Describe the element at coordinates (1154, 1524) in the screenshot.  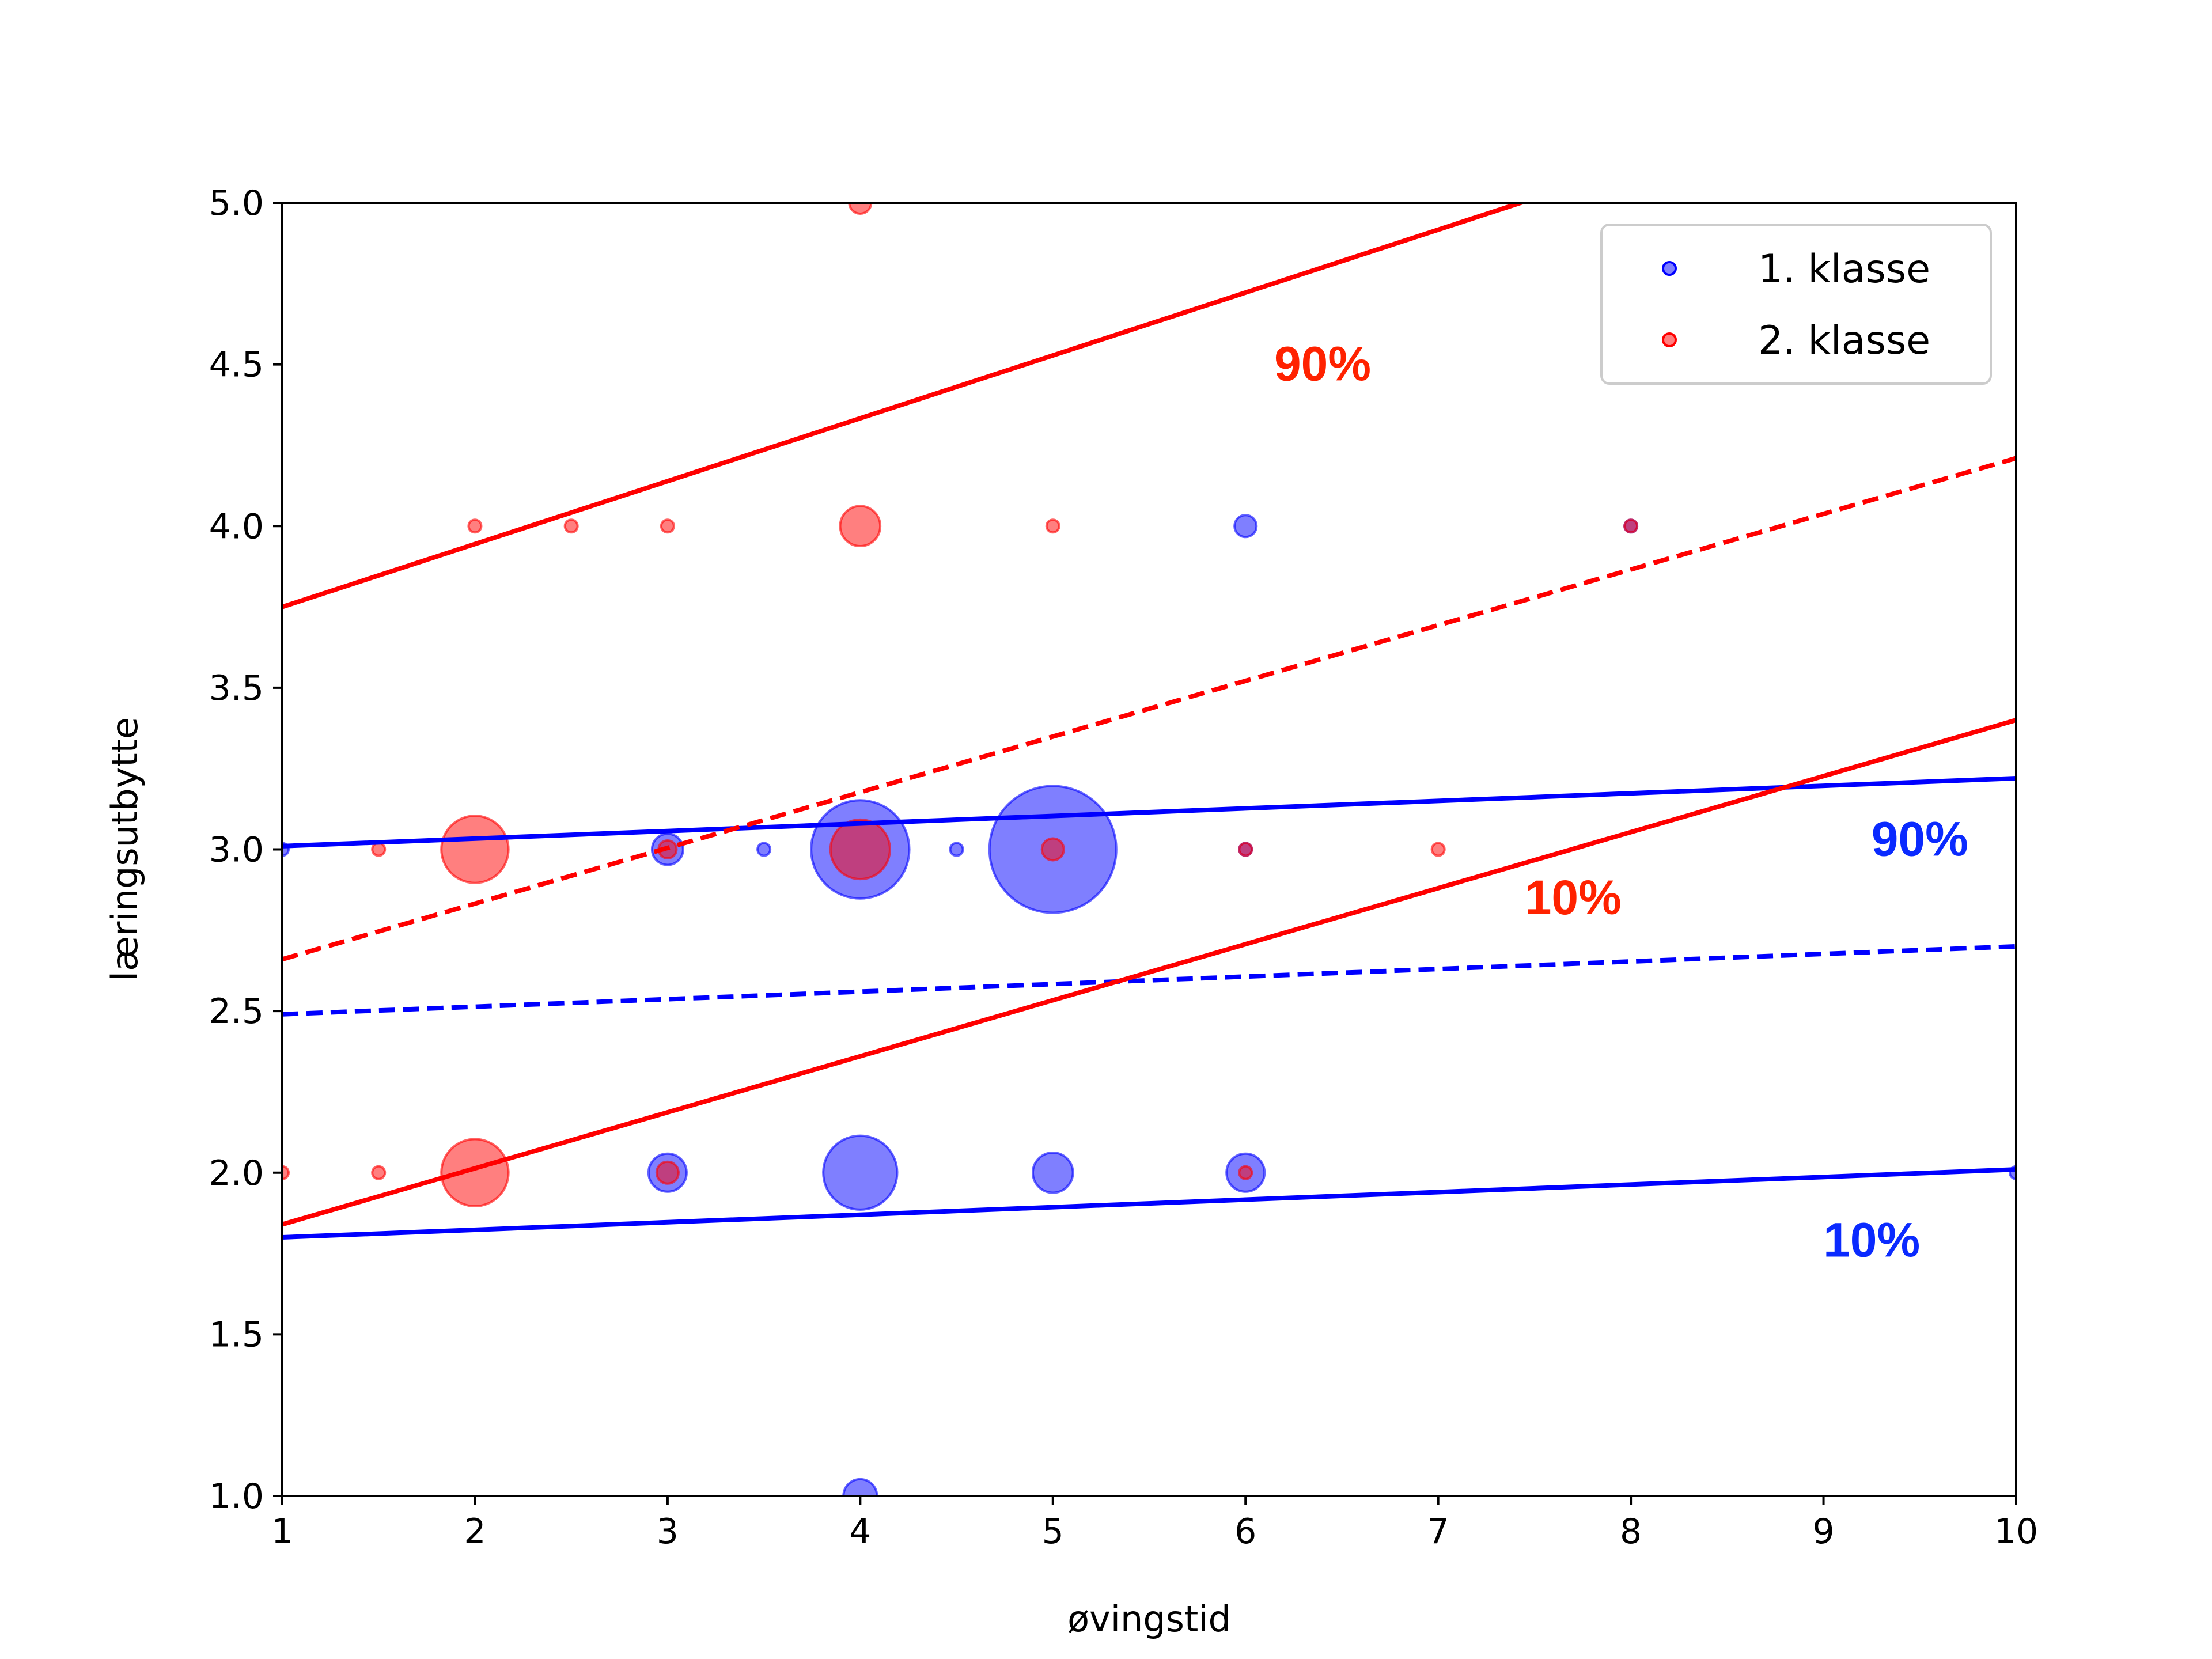
I see `x-axis-ticks: 1 2 3 4 5 6 7 8 9 10` at that location.